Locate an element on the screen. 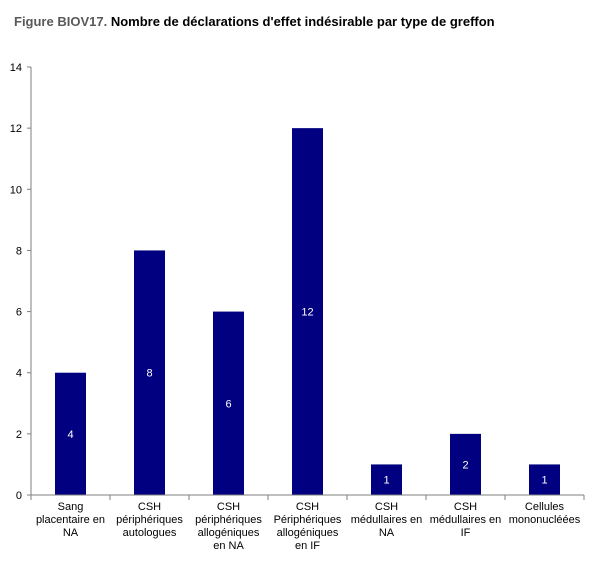 This screenshot has width=594, height=562. data-label: 6 is located at coordinates (228, 404).